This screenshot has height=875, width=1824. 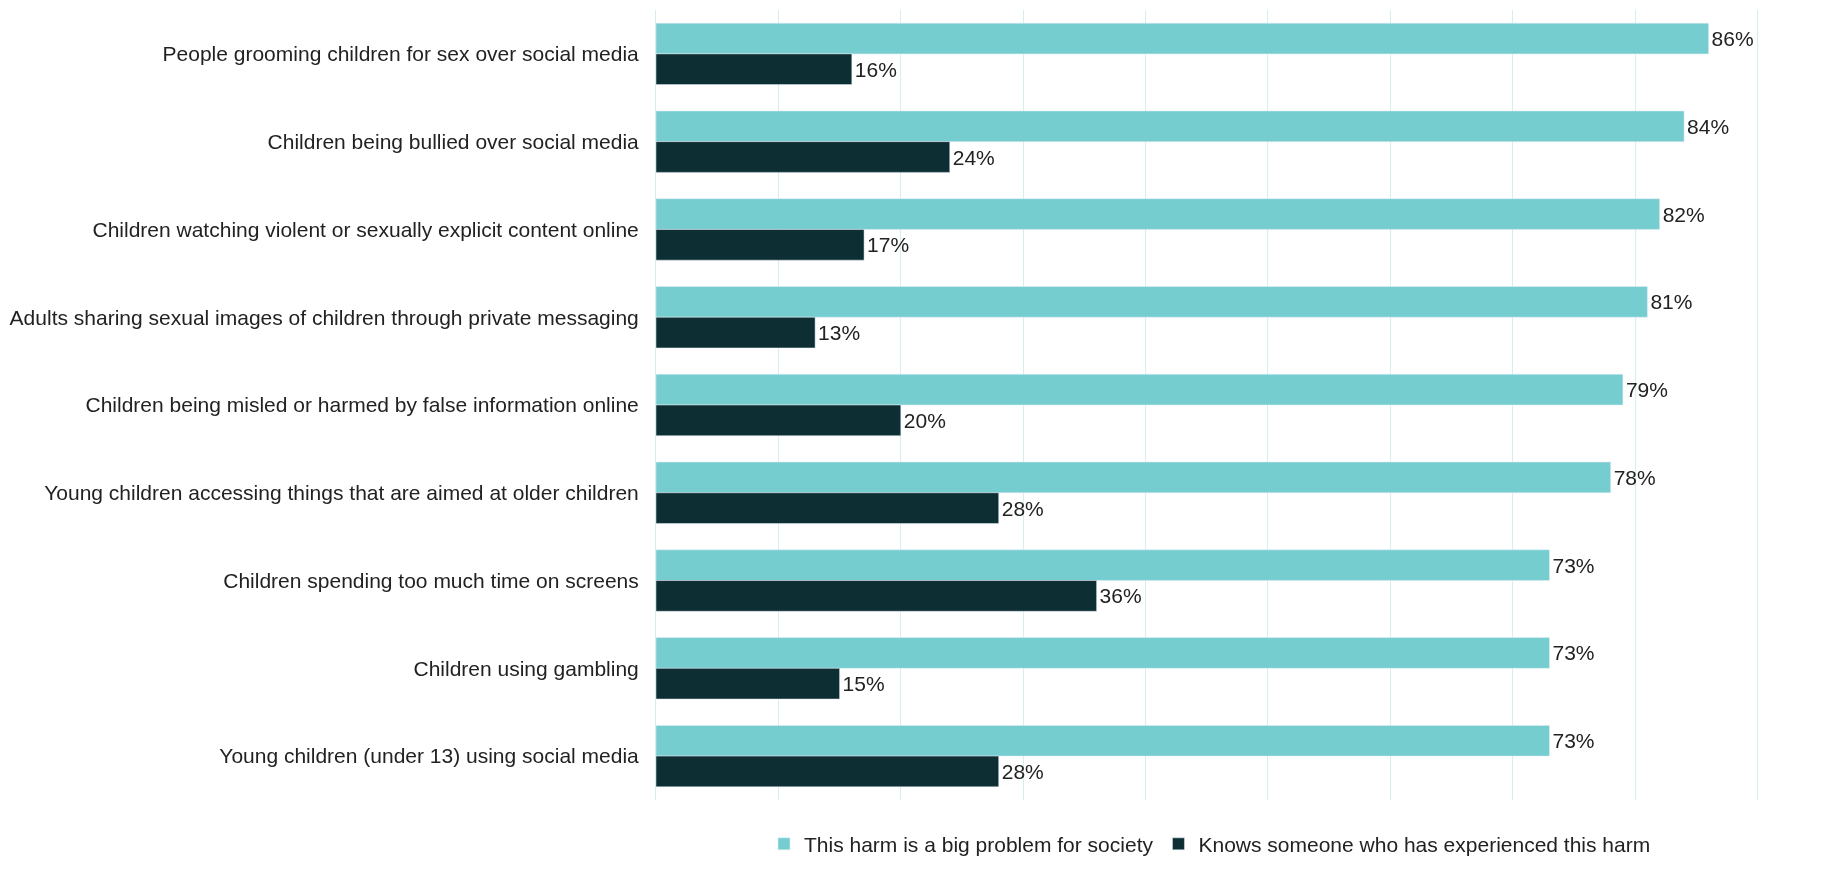 What do you see at coordinates (1646, 390) in the screenshot?
I see `data-label: 79%` at bounding box center [1646, 390].